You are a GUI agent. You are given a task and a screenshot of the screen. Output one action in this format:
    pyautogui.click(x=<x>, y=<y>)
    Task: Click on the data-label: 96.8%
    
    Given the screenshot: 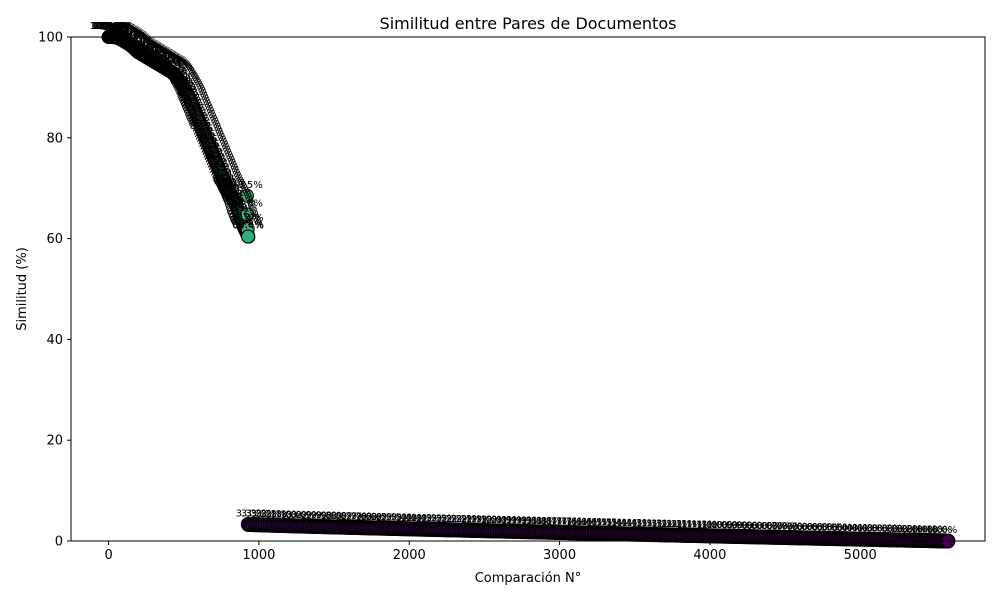 What is the action you would take?
    pyautogui.click(x=140, y=42)
    